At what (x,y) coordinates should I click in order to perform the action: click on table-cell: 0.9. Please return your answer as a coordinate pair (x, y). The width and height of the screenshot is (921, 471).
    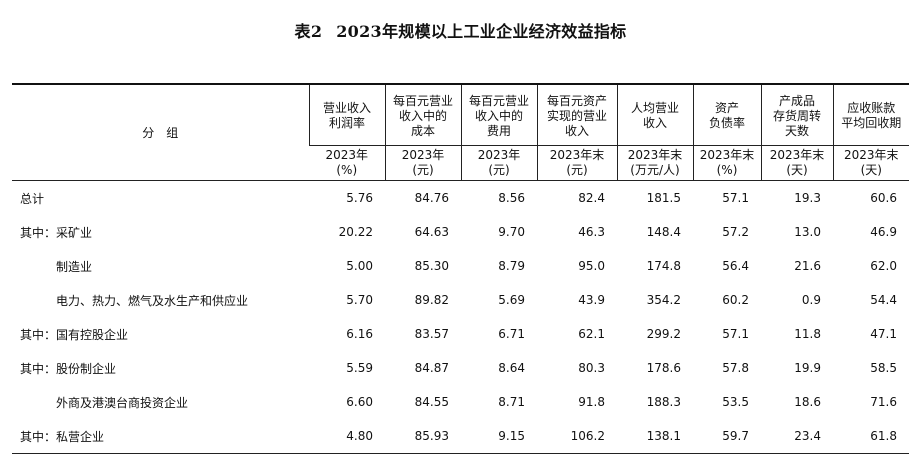
    Looking at the image, I should click on (811, 300).